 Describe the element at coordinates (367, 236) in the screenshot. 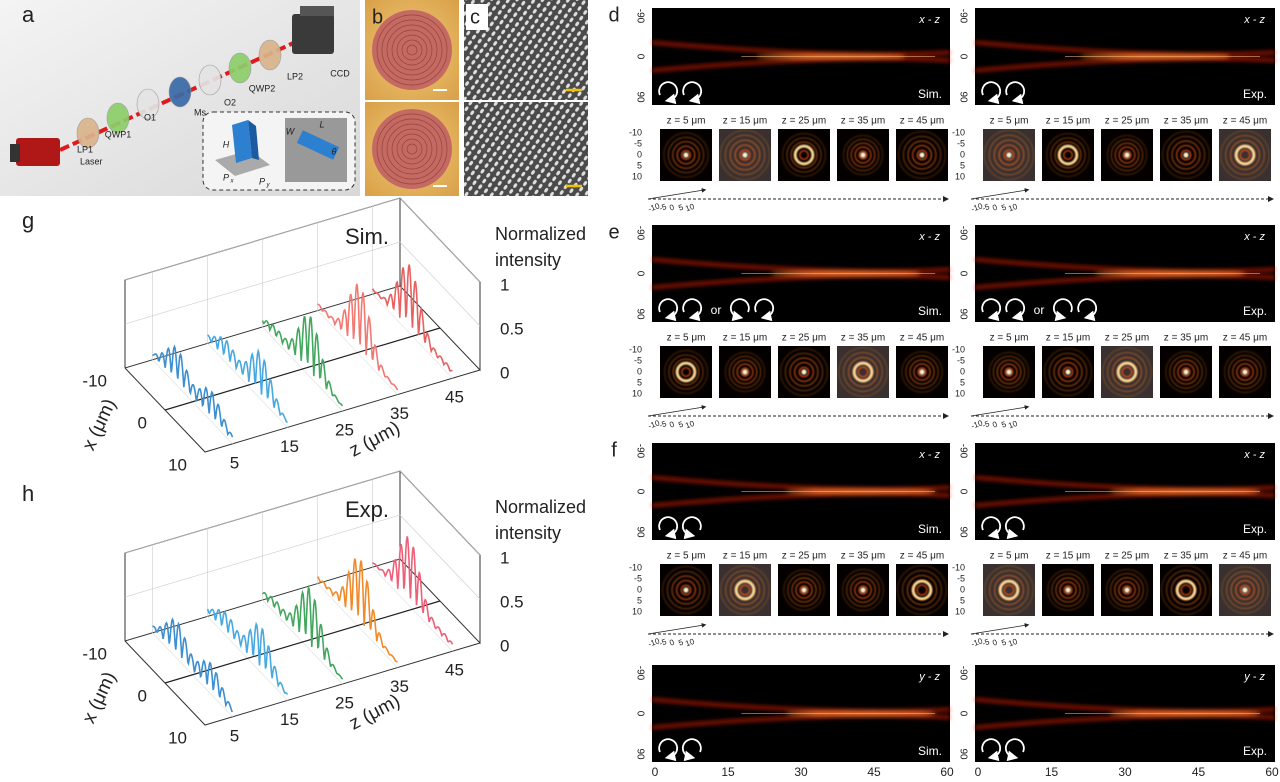

I see `source-tag: Sim.` at that location.